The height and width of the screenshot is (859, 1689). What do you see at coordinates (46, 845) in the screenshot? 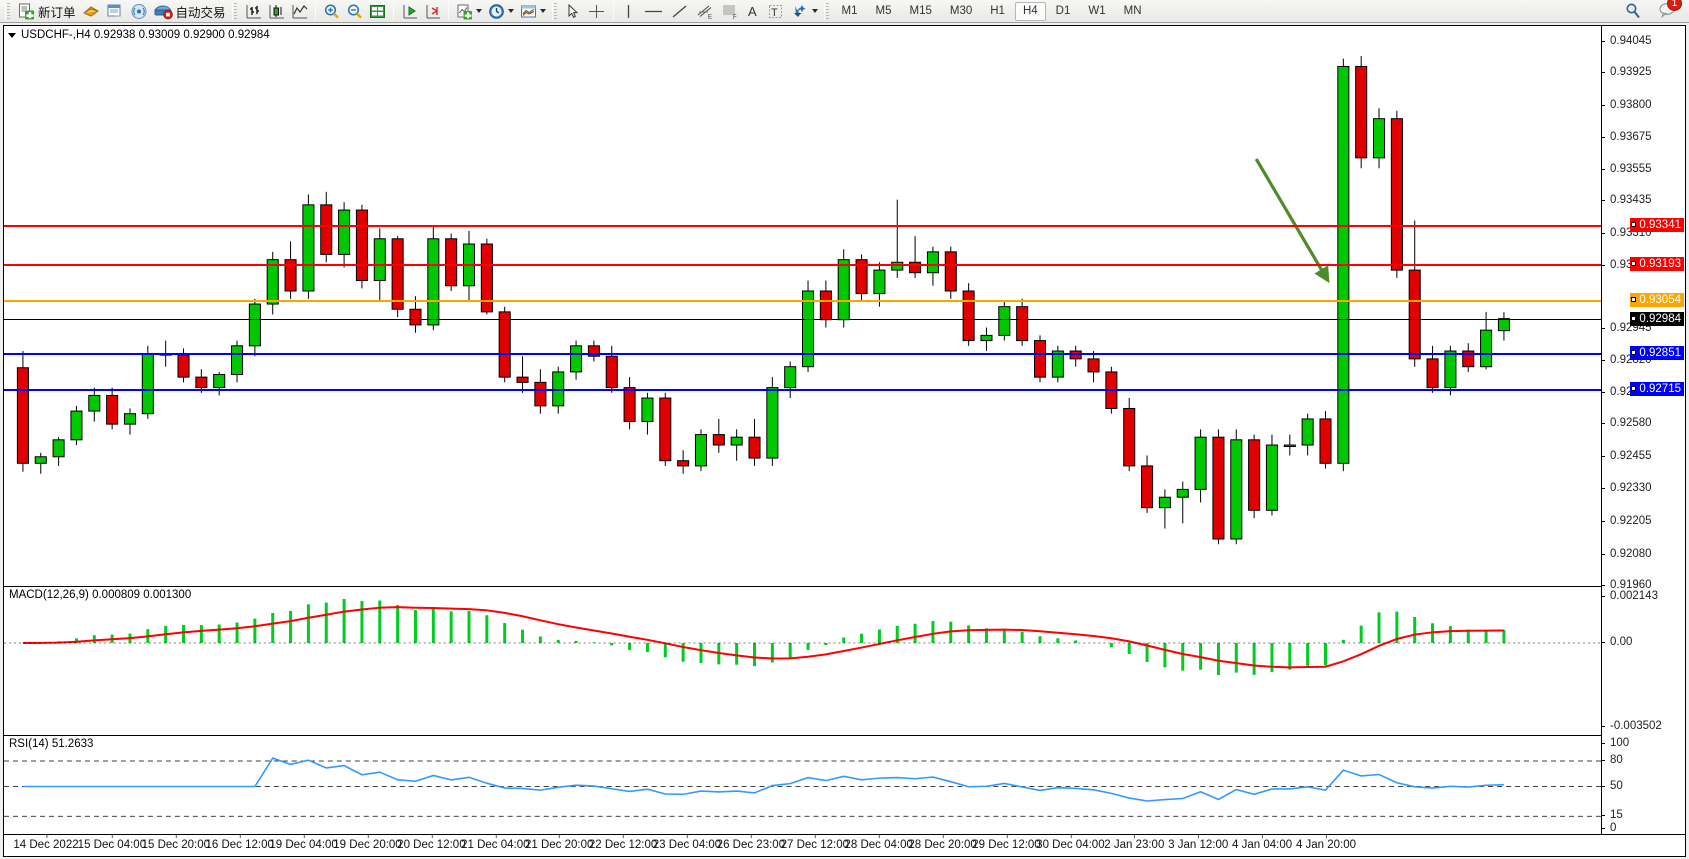
I see `time-tick-0: 14 Dec 2022` at bounding box center [46, 845].